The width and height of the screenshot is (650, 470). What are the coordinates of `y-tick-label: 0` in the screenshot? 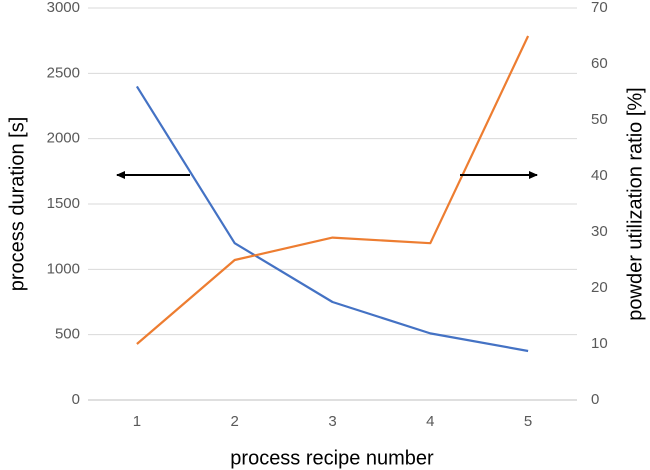 It's located at (76, 399).